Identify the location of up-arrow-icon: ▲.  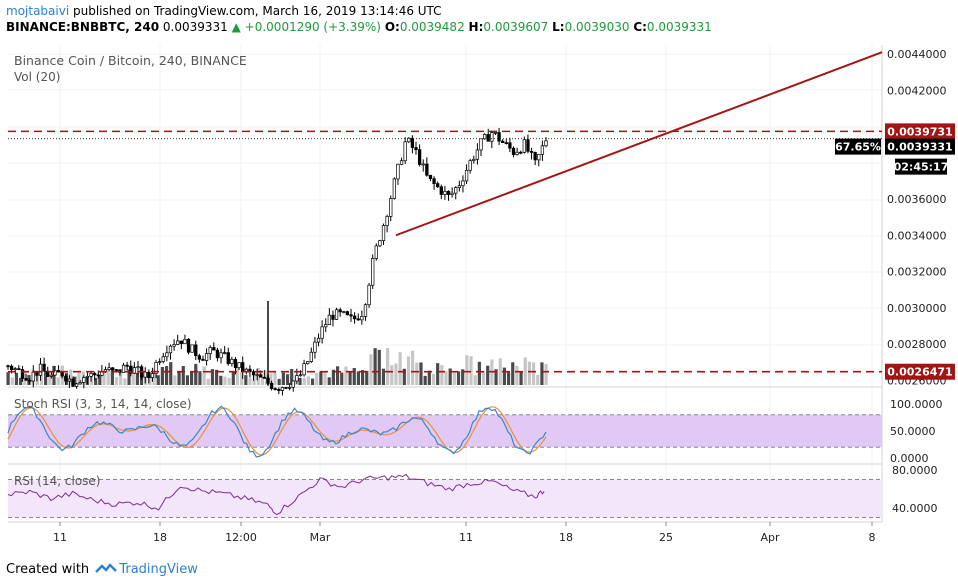
(236, 27).